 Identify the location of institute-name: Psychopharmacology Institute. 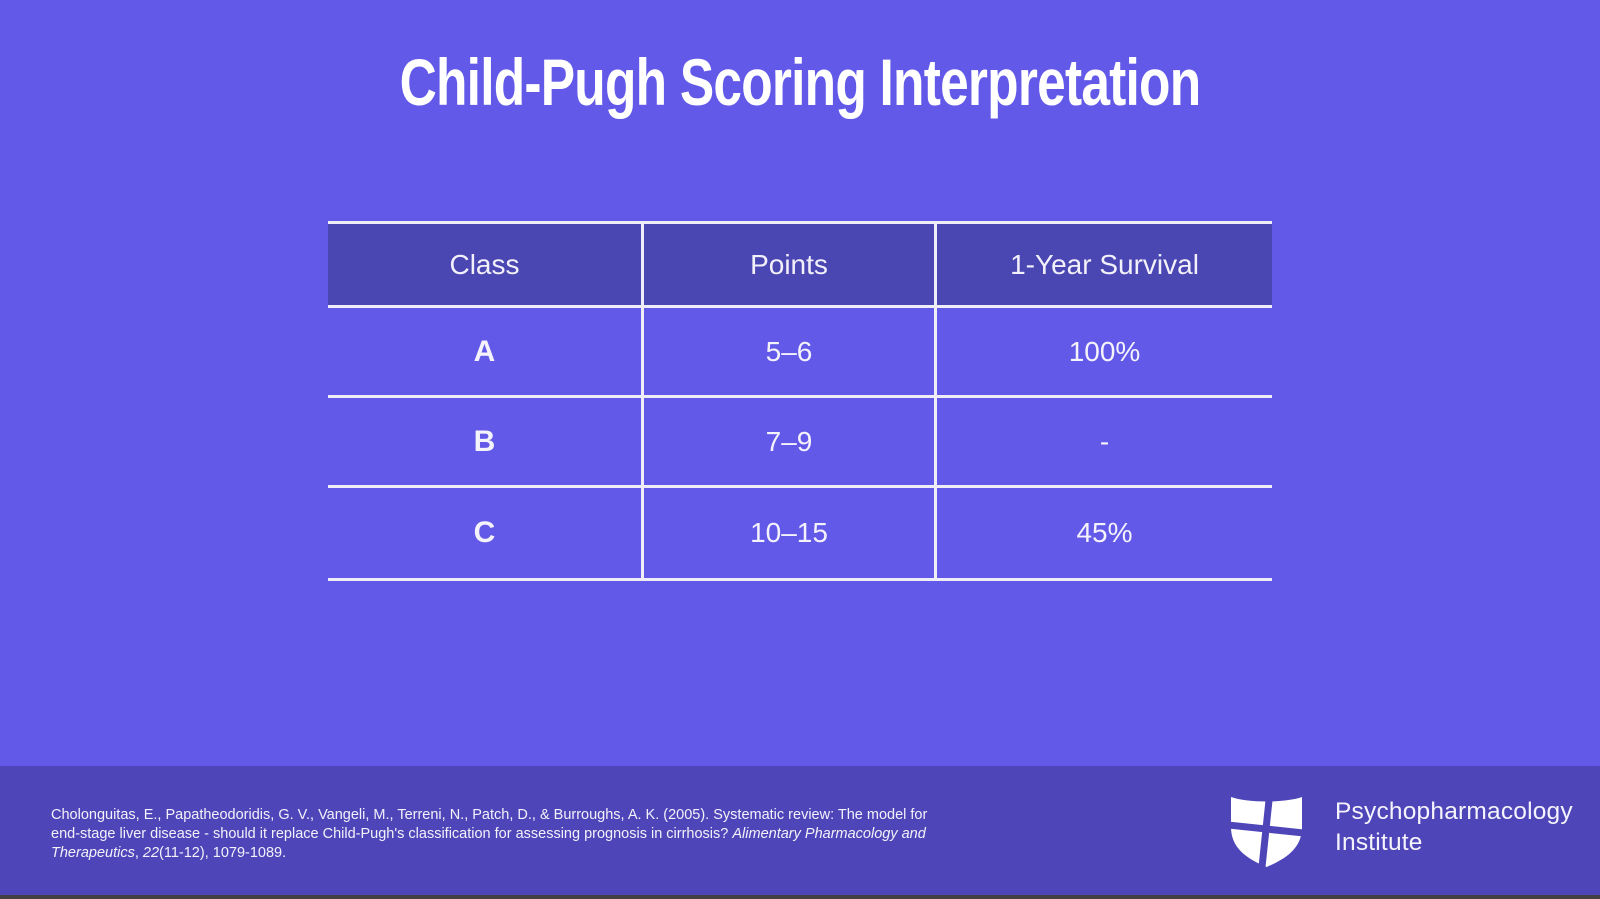
(1454, 825).